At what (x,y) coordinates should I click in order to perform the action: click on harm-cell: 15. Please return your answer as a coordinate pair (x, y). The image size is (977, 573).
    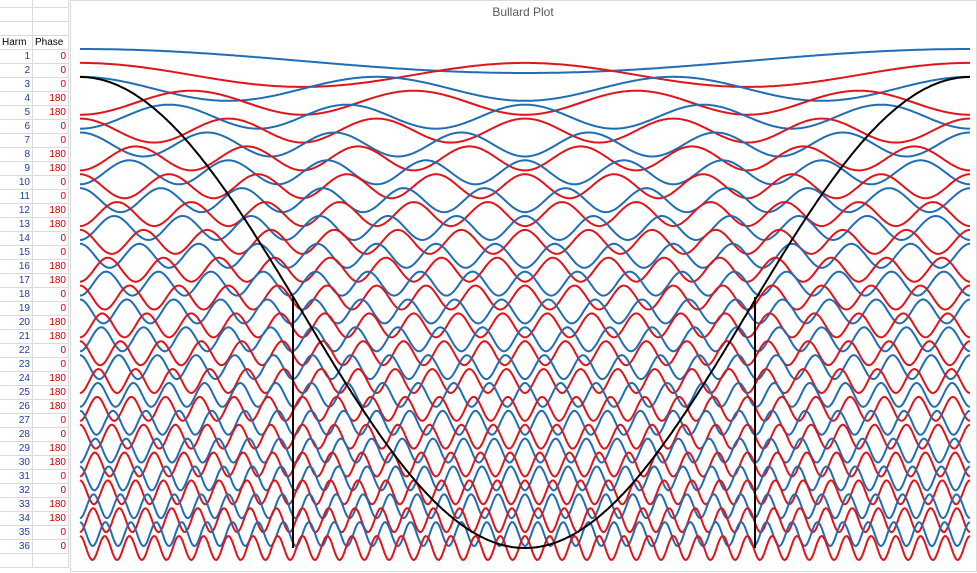
    Looking at the image, I should click on (16, 253).